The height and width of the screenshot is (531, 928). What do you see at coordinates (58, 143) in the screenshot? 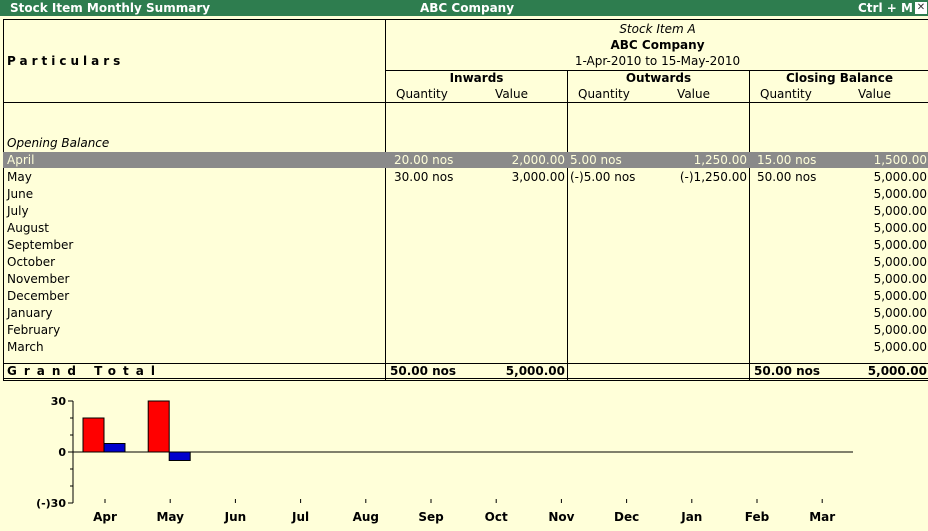
I see `opening-balance-label: Opening Balance` at bounding box center [58, 143].